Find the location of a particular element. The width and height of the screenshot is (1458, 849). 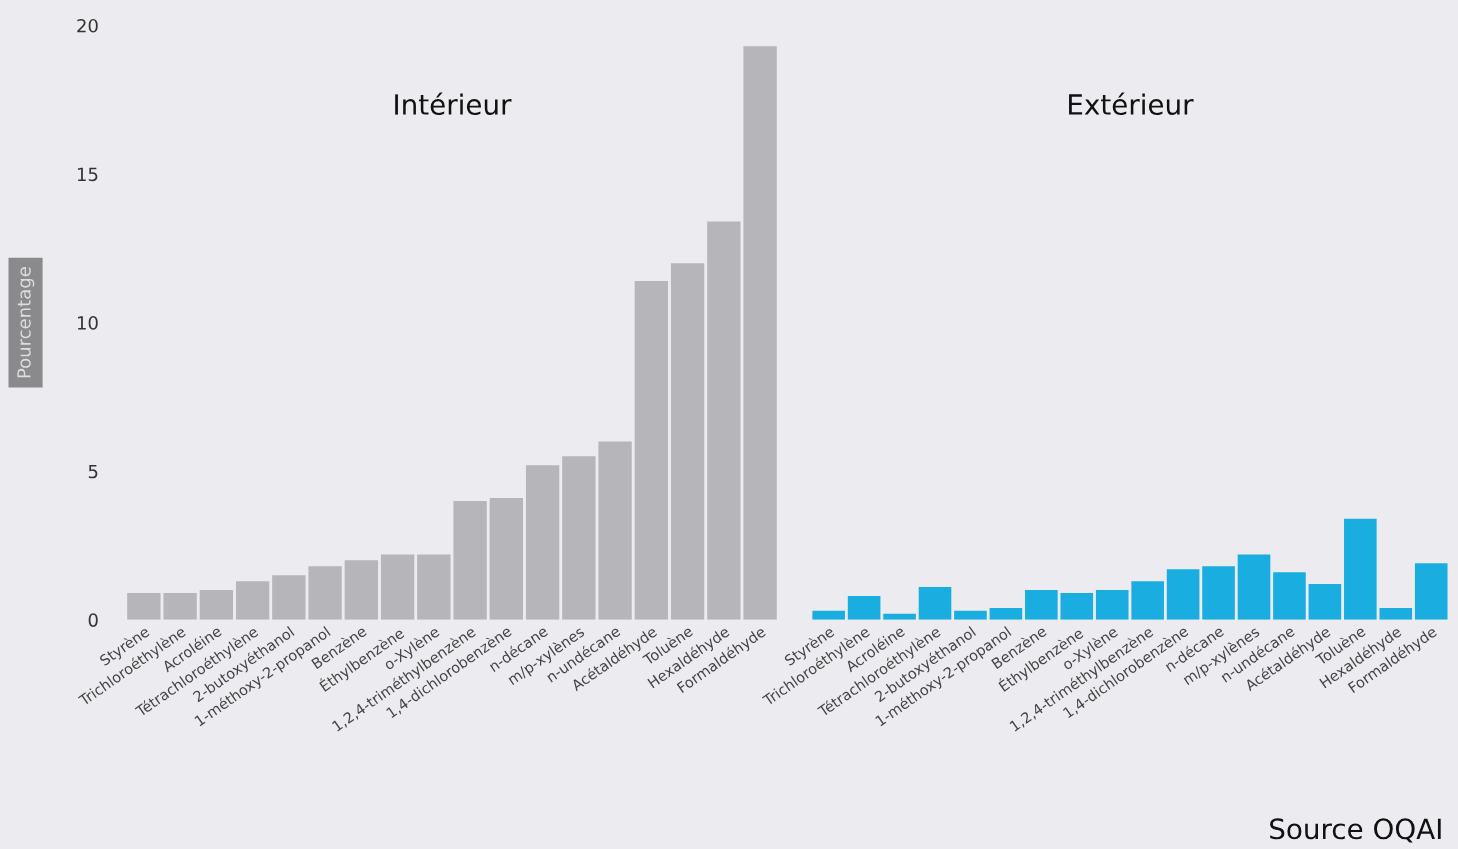

source-note: Source OQAI is located at coordinates (1355, 830).